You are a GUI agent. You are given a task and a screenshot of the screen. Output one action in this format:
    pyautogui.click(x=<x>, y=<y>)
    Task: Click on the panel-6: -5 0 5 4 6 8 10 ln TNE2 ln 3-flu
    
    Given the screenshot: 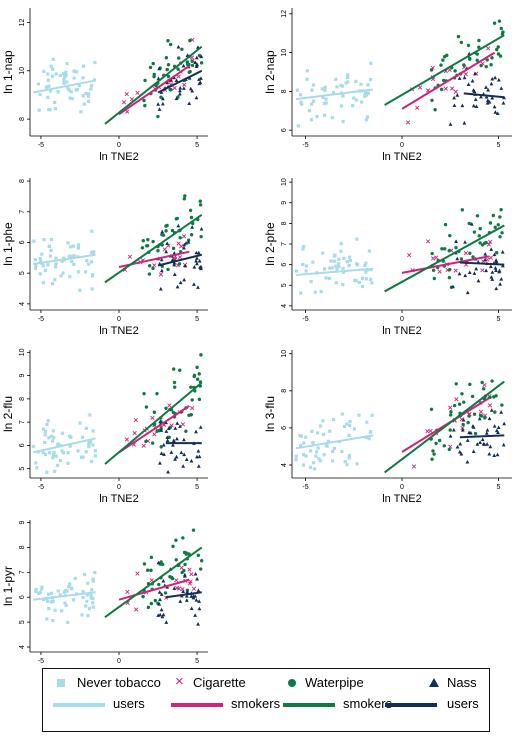 What is the action you would take?
    pyautogui.click(x=387, y=427)
    